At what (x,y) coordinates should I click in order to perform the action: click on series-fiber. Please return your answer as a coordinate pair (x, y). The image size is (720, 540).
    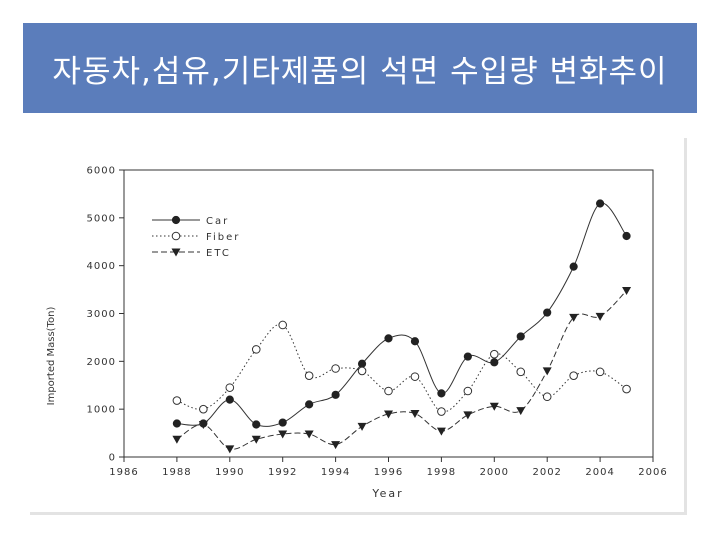
    Looking at the image, I should click on (401, 368).